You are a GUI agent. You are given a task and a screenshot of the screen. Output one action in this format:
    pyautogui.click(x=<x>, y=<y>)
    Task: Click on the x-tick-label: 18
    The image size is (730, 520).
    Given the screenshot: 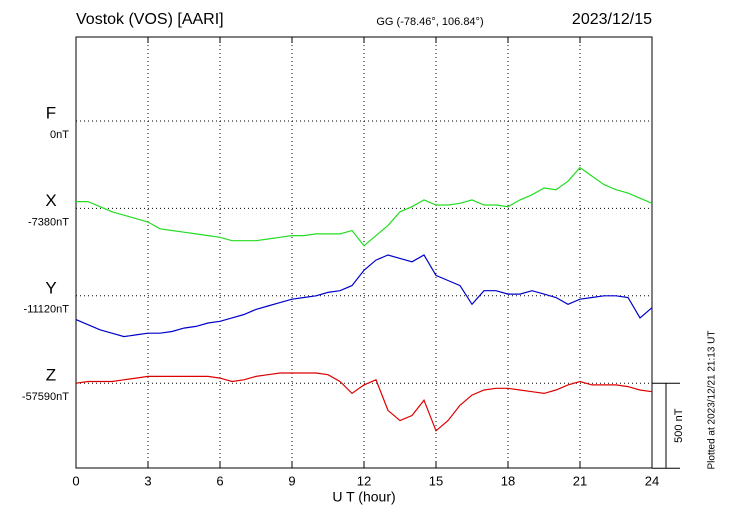 What is the action you would take?
    pyautogui.click(x=508, y=480)
    